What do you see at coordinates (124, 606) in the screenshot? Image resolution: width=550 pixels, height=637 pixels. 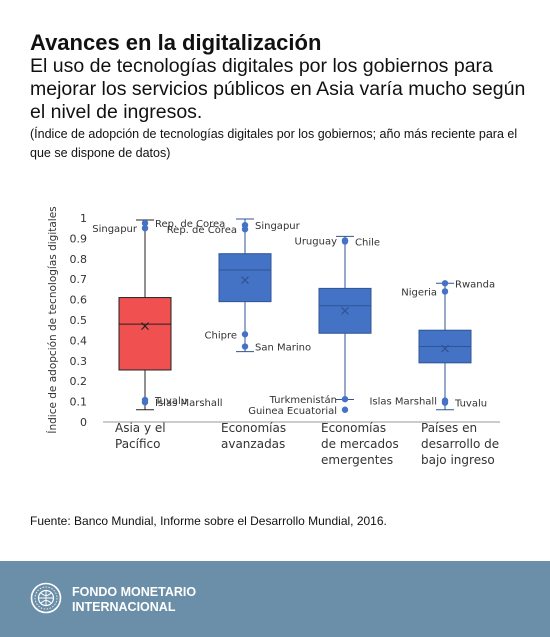 I see `footer-org-line2: INTERNACIONAL` at bounding box center [124, 606].